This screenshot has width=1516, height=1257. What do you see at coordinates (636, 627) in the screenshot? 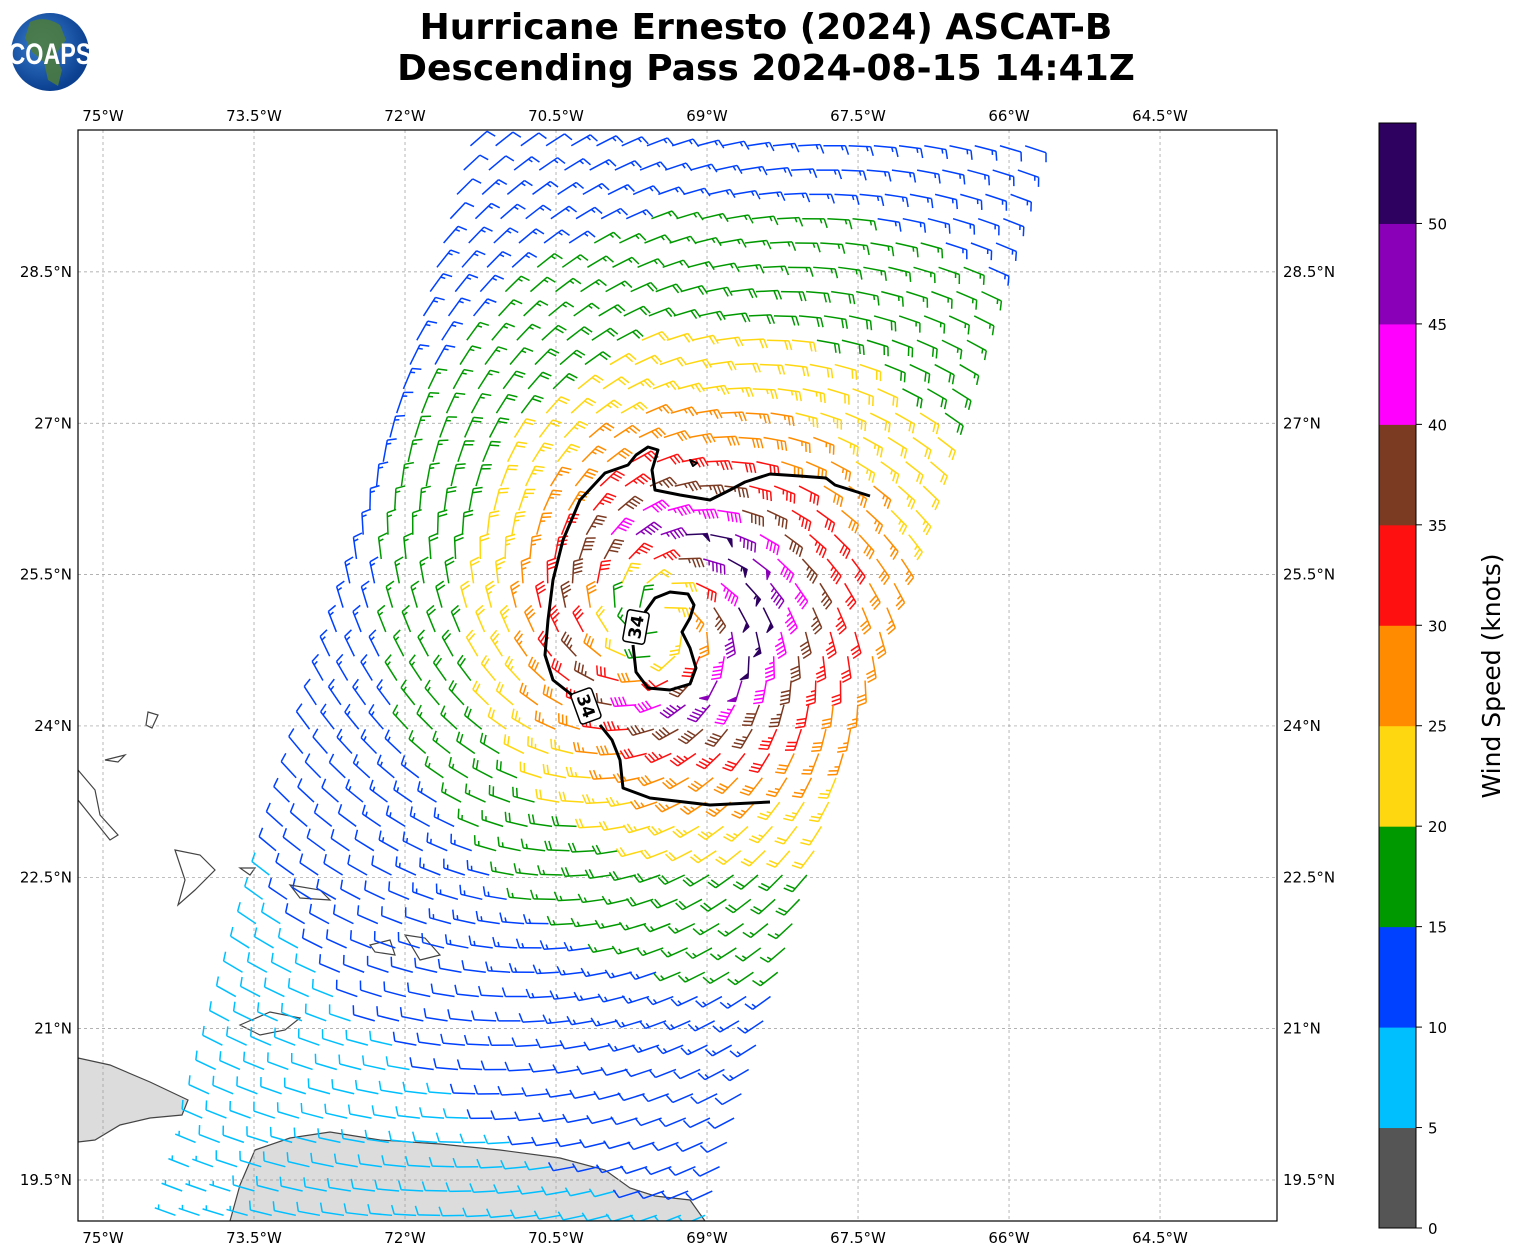
I see `contour-label-inner: 34` at bounding box center [636, 627].